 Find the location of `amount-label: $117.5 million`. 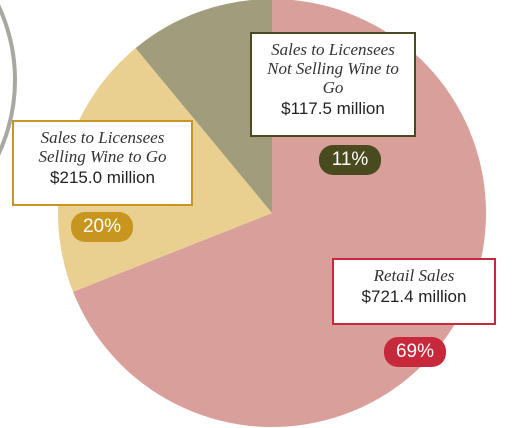

amount-label: $117.5 million is located at coordinates (333, 108).